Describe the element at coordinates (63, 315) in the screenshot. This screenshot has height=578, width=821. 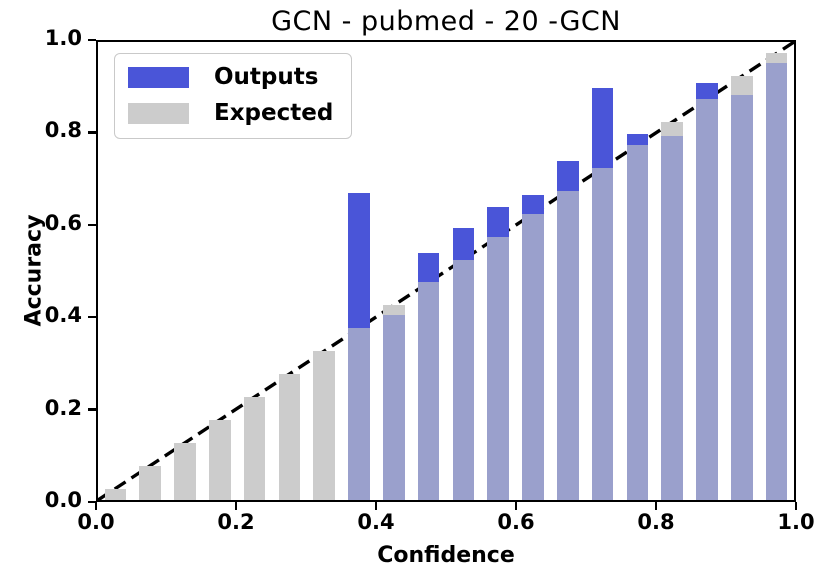
I see `y-axis-tick-label: 0.4` at that location.